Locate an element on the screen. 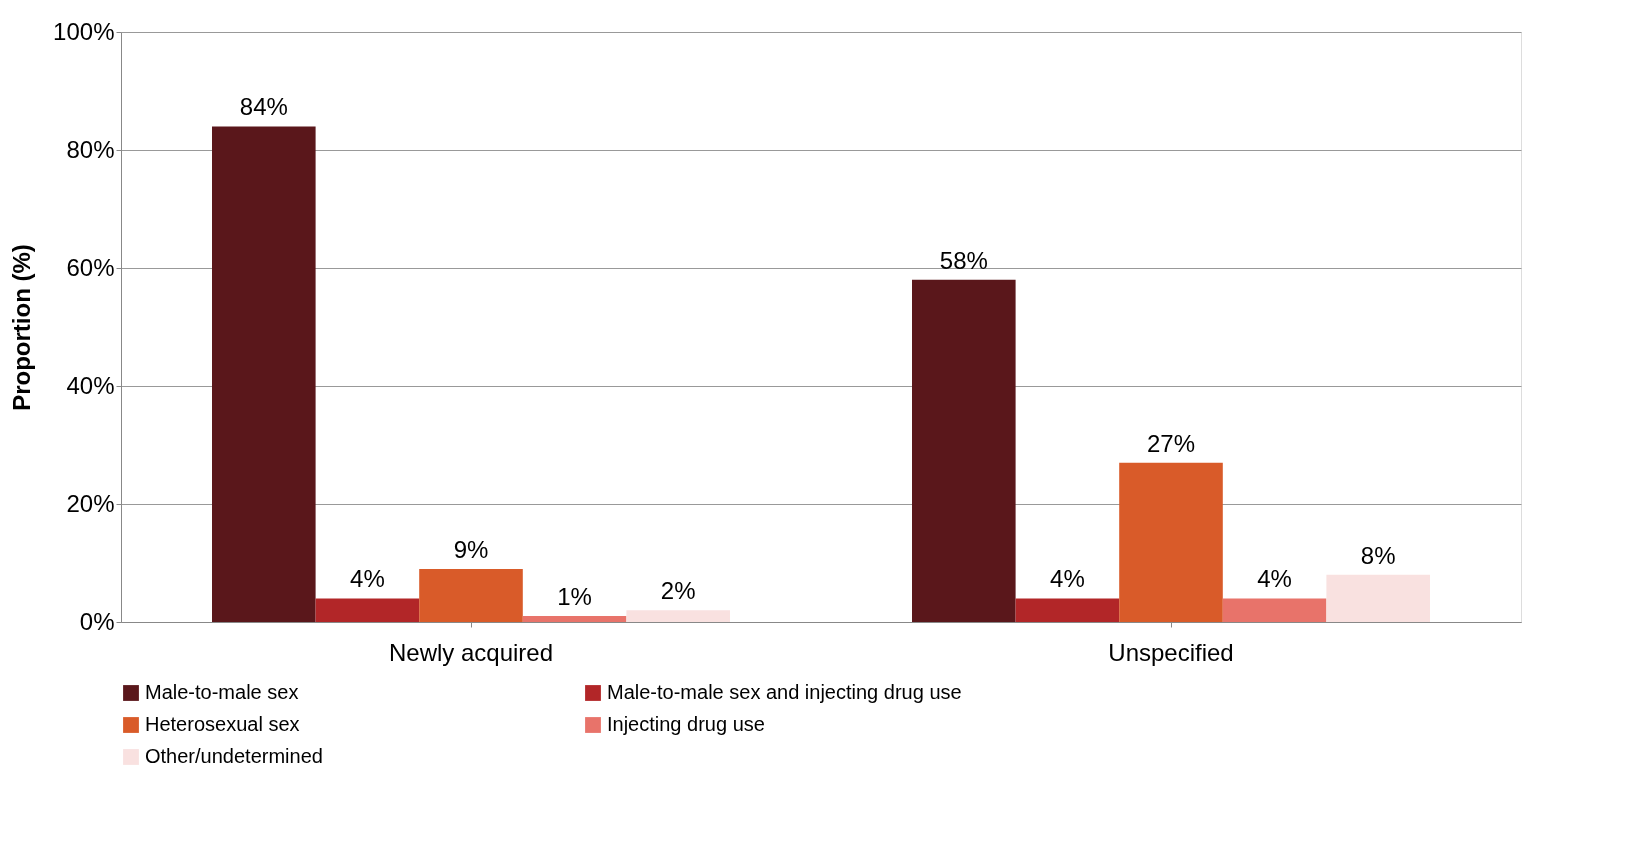 This screenshot has height=867, width=1642. data-label: 8% is located at coordinates (1378, 555).